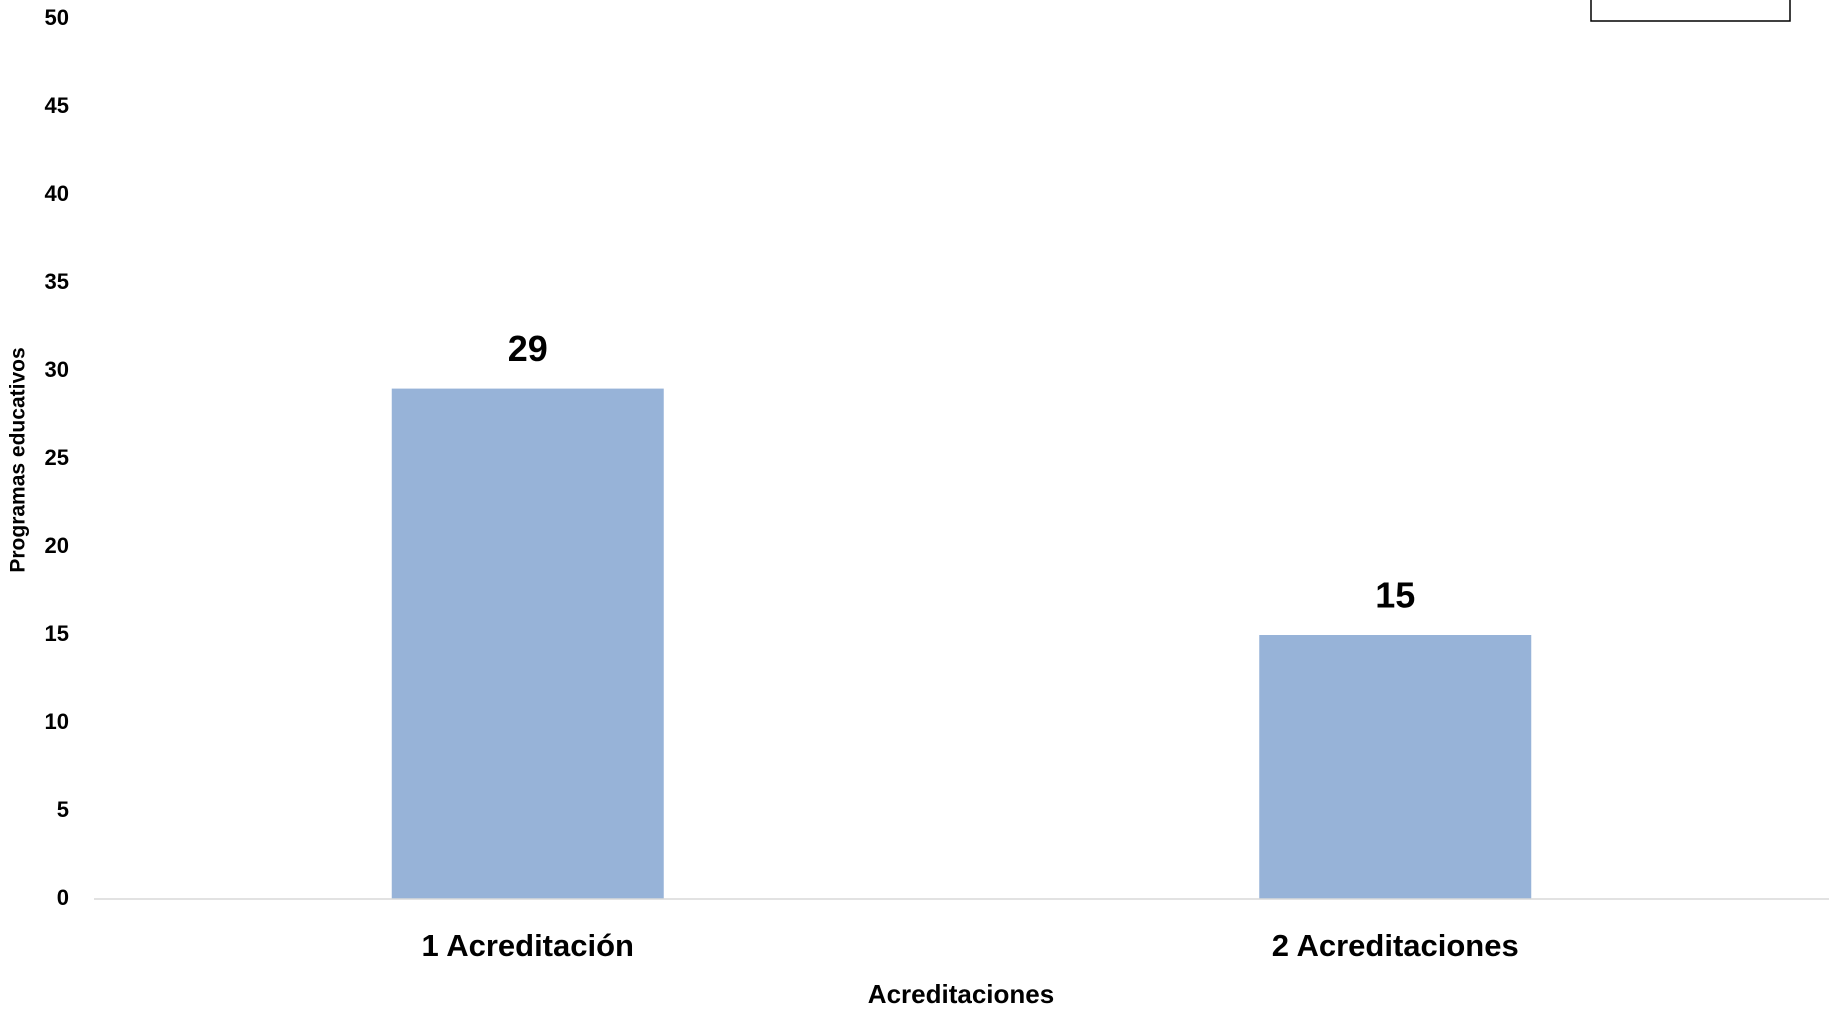 The height and width of the screenshot is (1009, 1833). Describe the element at coordinates (57, 105) in the screenshot. I see `y-tick-label: 45` at that location.